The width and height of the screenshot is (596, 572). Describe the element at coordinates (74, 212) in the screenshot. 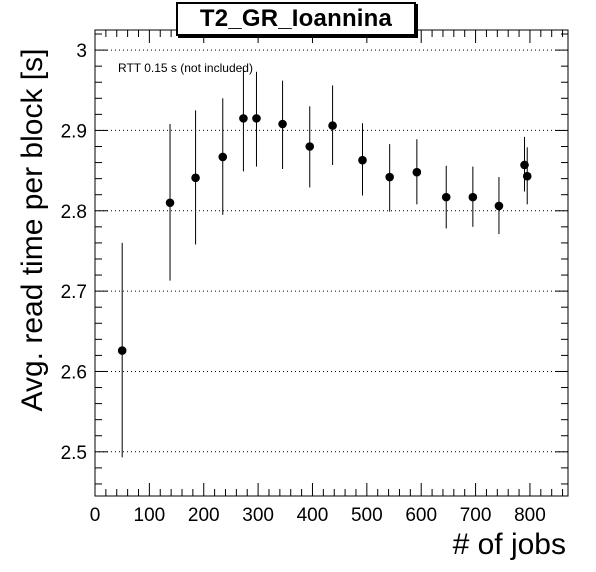

I see `y-tick-label: 2.8` at that location.